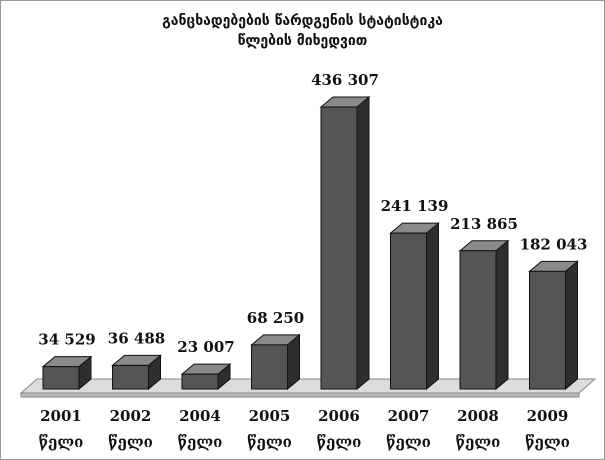 Image resolution: width=605 pixels, height=460 pixels. Describe the element at coordinates (275, 318) in the screenshot. I see `value-label: 68 250` at that location.